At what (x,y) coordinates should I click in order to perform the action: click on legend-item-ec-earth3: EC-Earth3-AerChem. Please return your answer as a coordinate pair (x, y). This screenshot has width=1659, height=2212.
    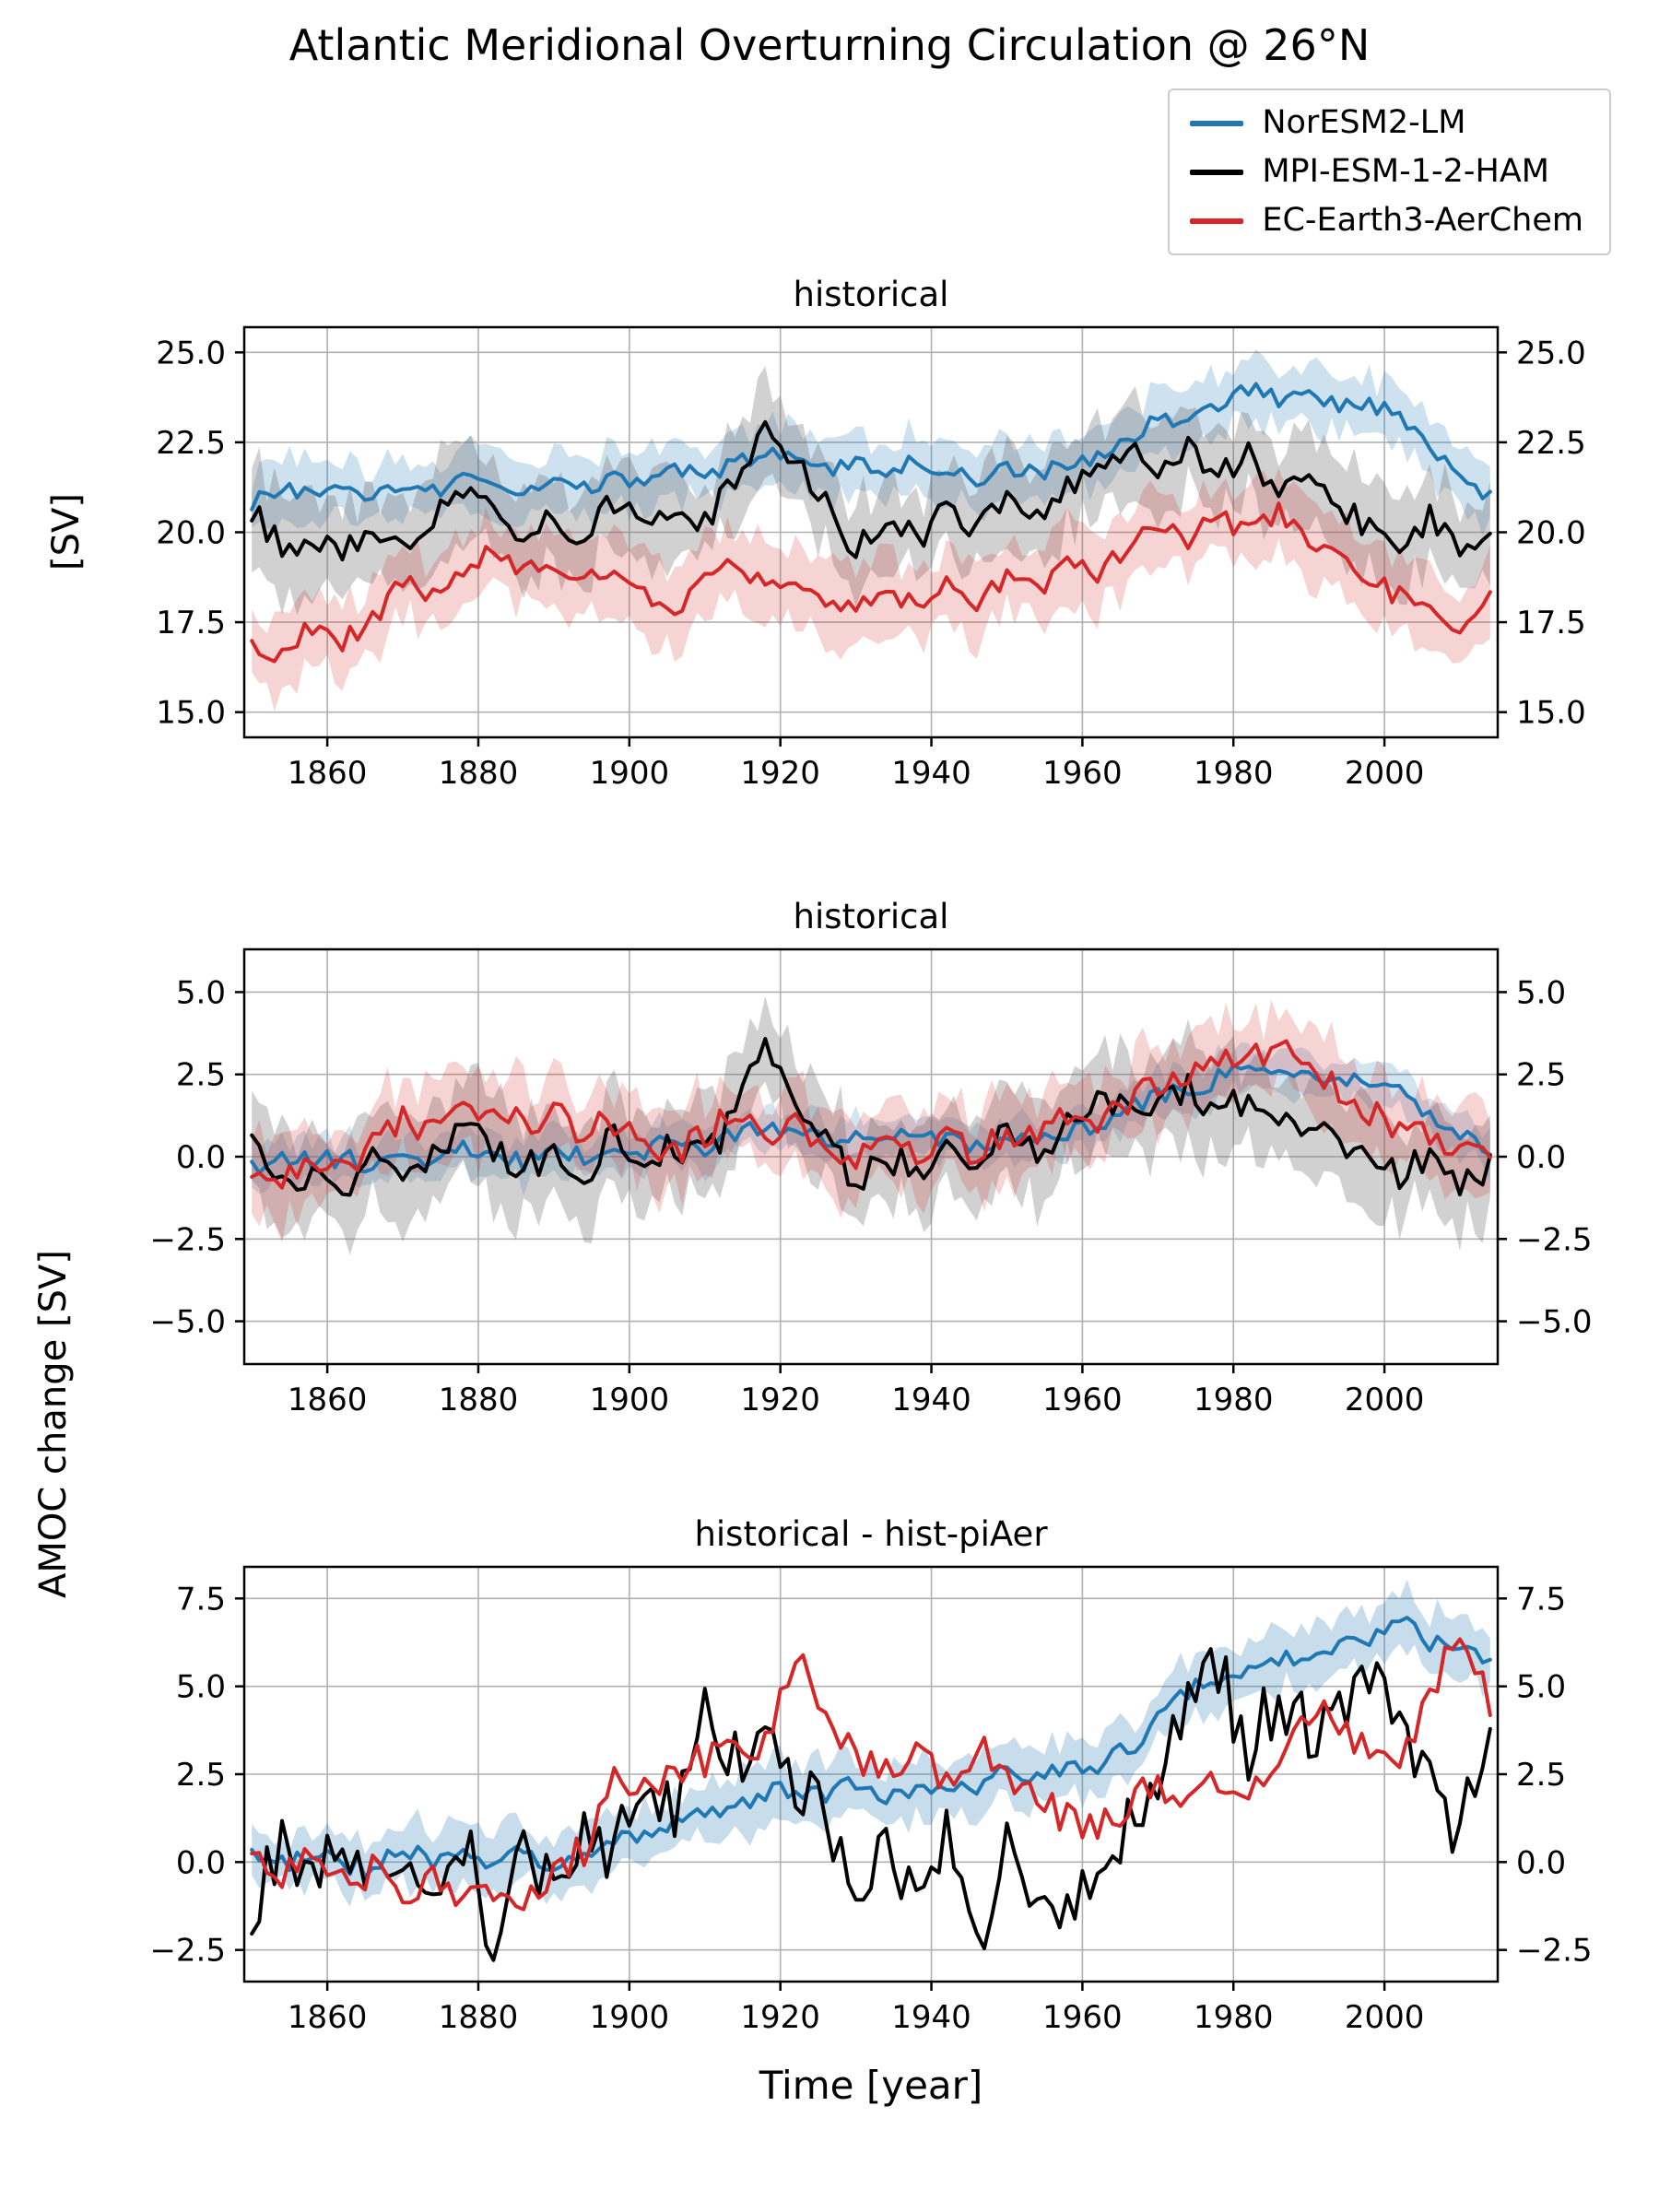
    Looking at the image, I should click on (1386, 221).